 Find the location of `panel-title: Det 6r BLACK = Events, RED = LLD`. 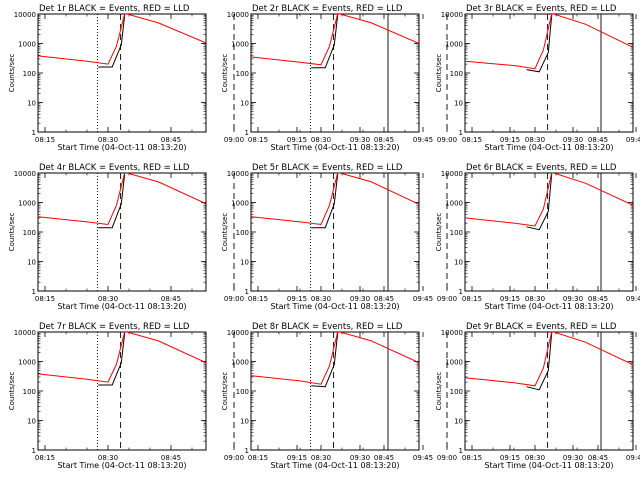

panel-title: Det 6r BLACK = Events, RED = LLD is located at coordinates (541, 168).